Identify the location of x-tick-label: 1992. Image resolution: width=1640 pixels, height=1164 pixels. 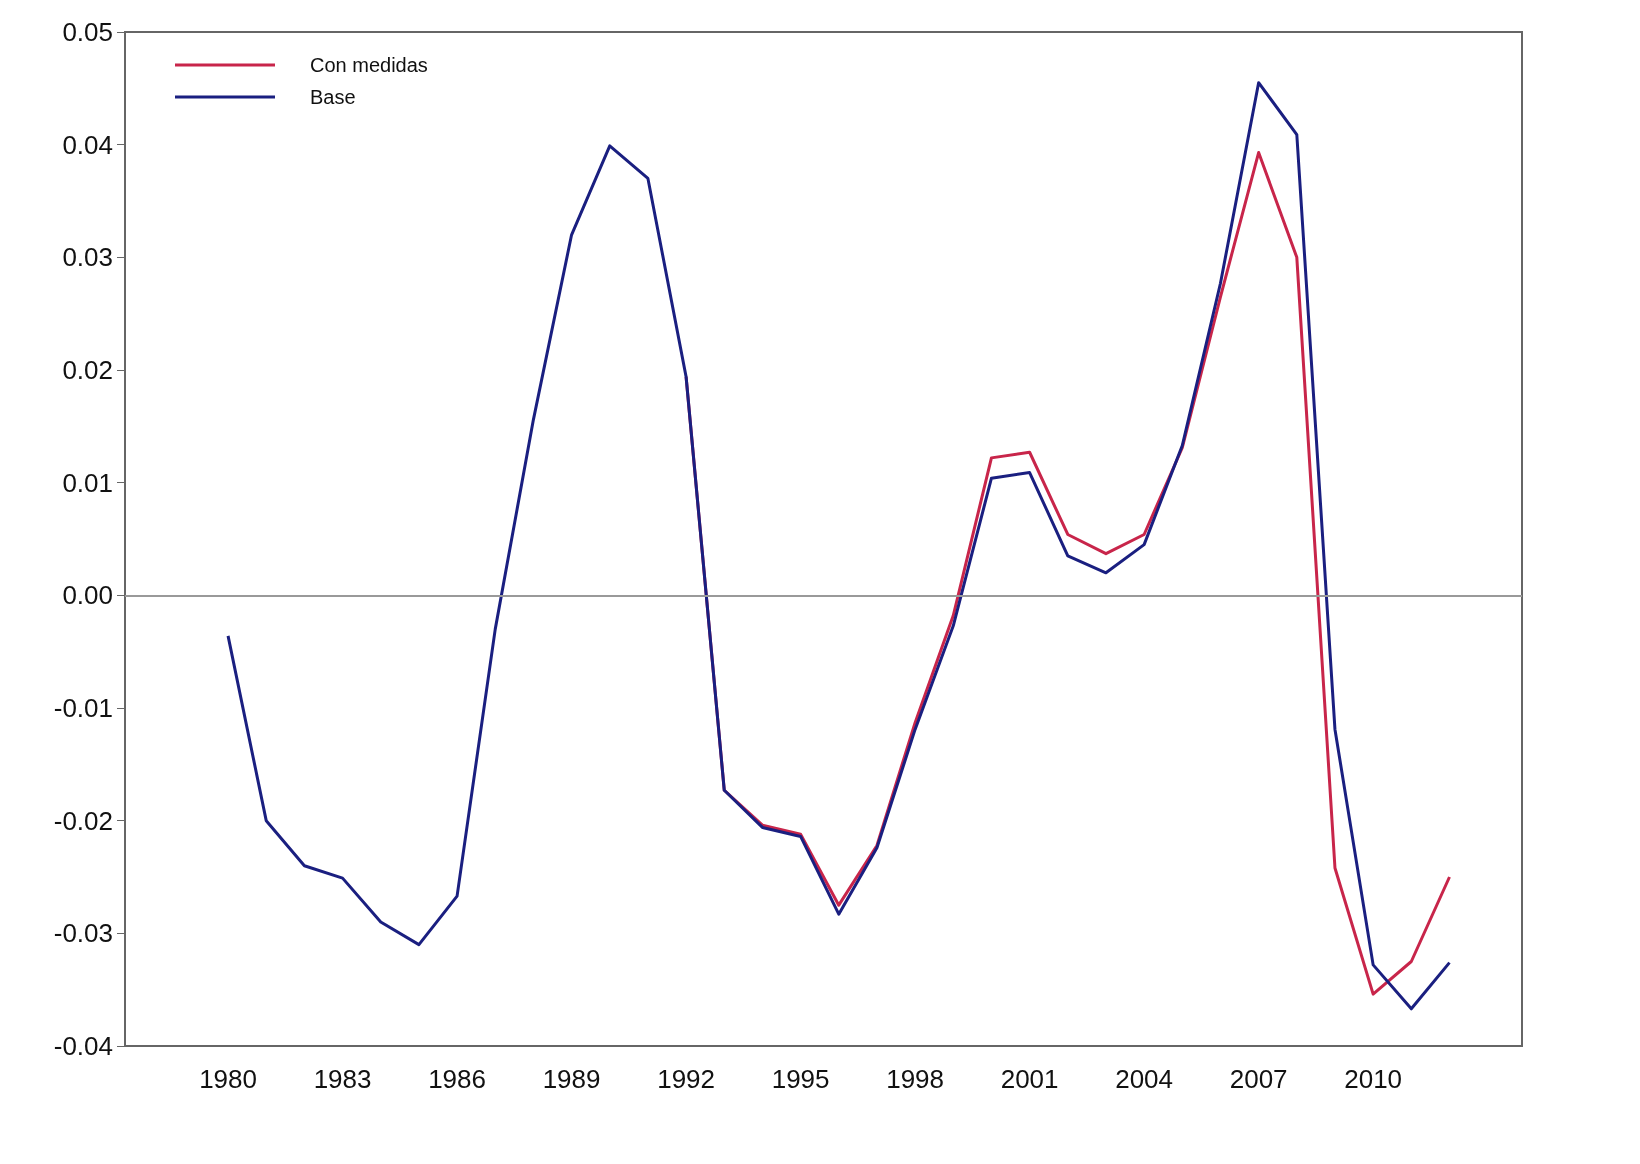
(686, 1079).